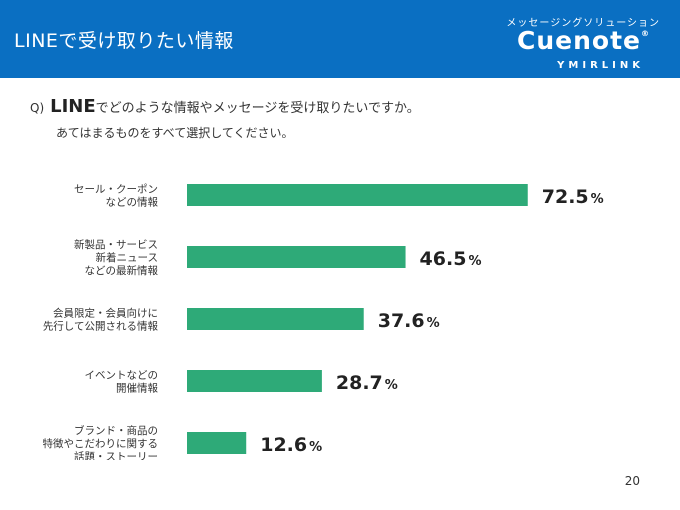  I want to click on data-label: 37.6%, so click(409, 321).